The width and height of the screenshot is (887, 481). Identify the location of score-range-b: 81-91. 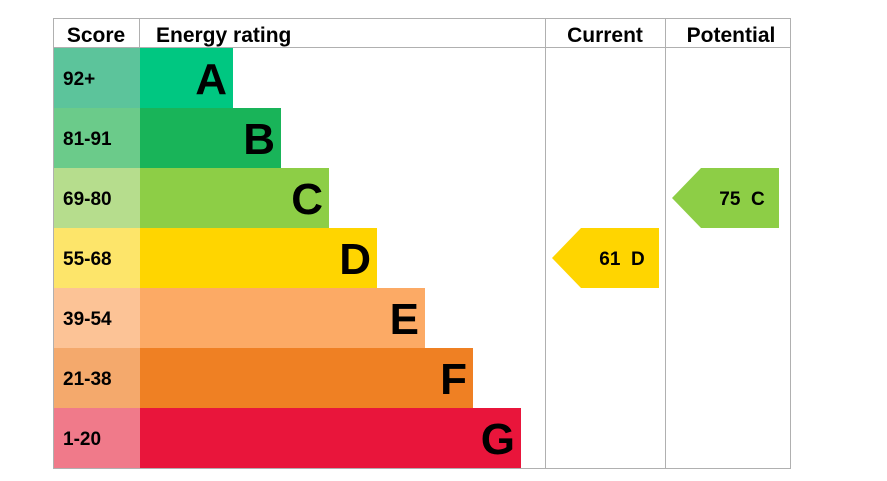
(87, 139).